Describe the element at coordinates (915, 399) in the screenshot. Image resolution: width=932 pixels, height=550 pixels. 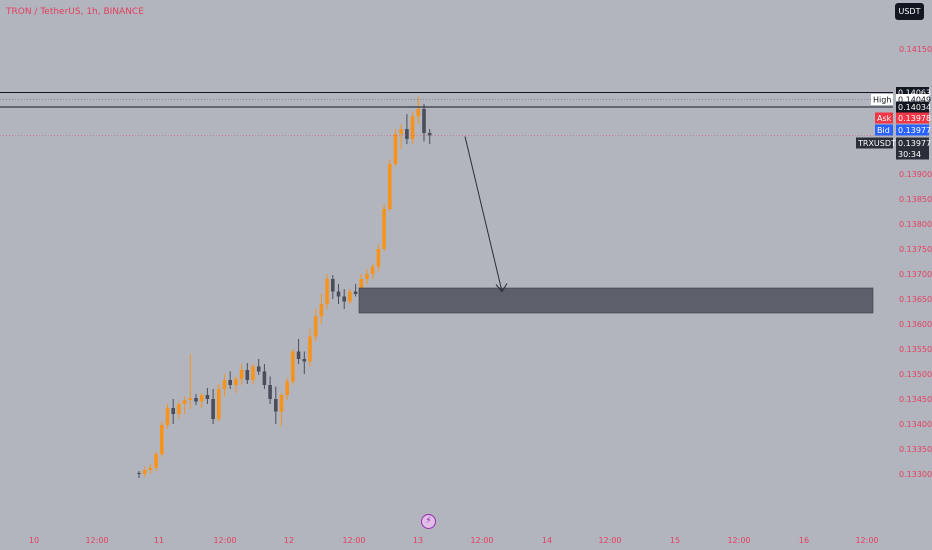
I see `price-tick-label: 0.13450` at that location.